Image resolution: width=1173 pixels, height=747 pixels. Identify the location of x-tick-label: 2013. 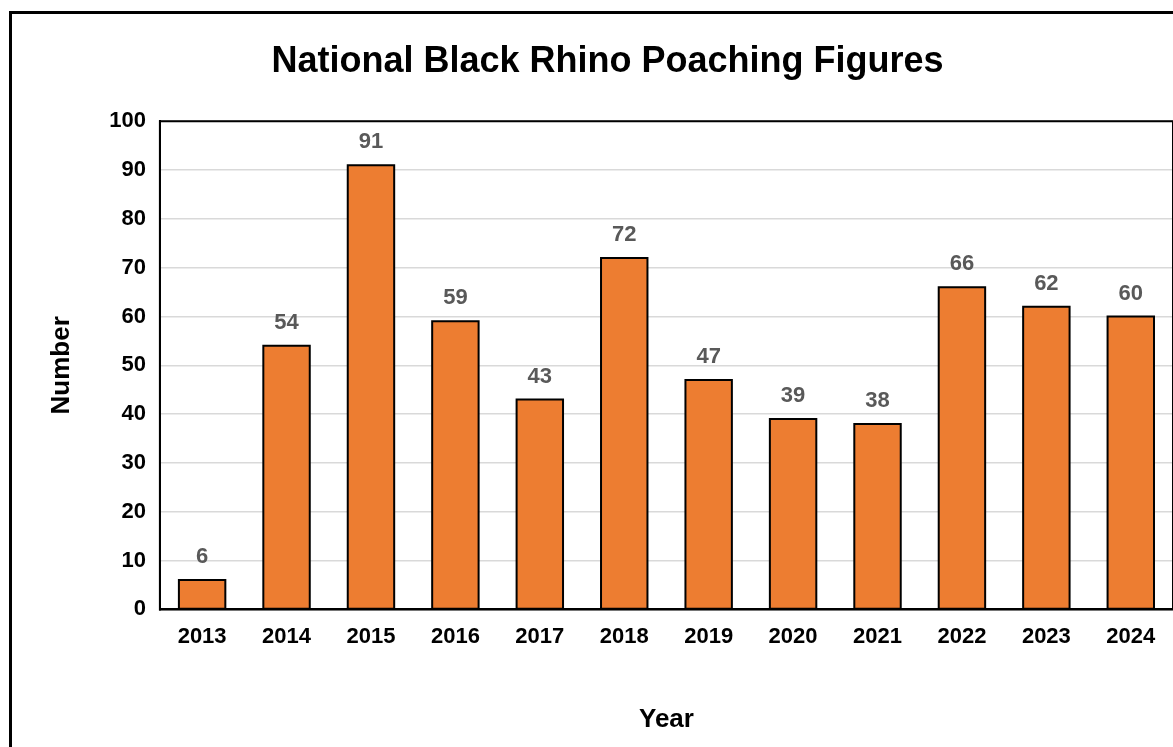
(202, 635).